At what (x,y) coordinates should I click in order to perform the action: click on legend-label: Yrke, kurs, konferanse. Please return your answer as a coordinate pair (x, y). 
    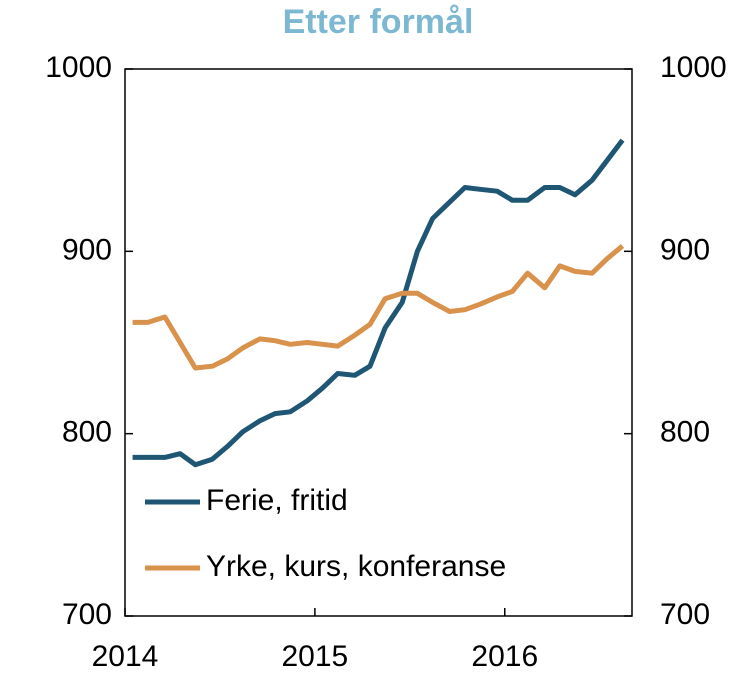
    Looking at the image, I should click on (356, 566).